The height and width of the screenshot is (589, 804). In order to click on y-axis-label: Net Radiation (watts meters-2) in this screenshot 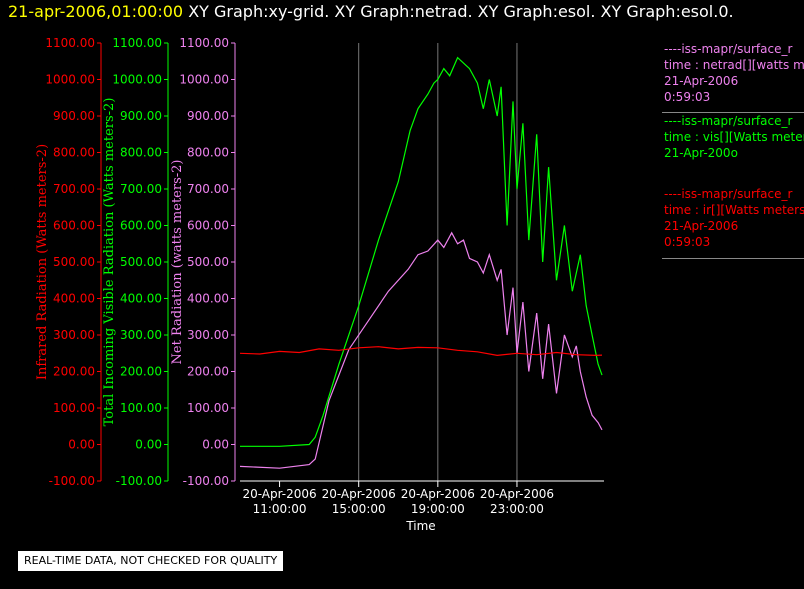, I will do `click(177, 262)`.